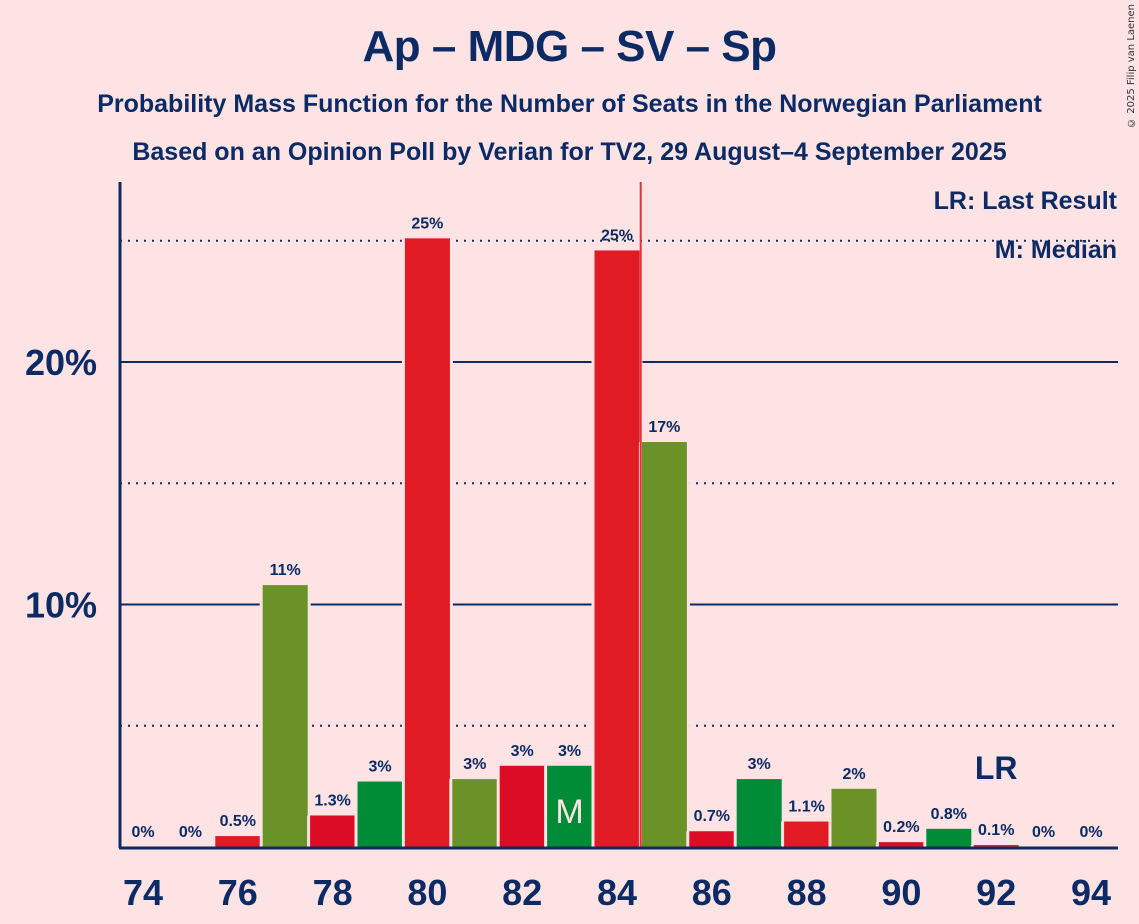 This screenshot has height=924, width=1139. Describe the element at coordinates (617, 892) in the screenshot. I see `x-tick-label: 84` at that location.